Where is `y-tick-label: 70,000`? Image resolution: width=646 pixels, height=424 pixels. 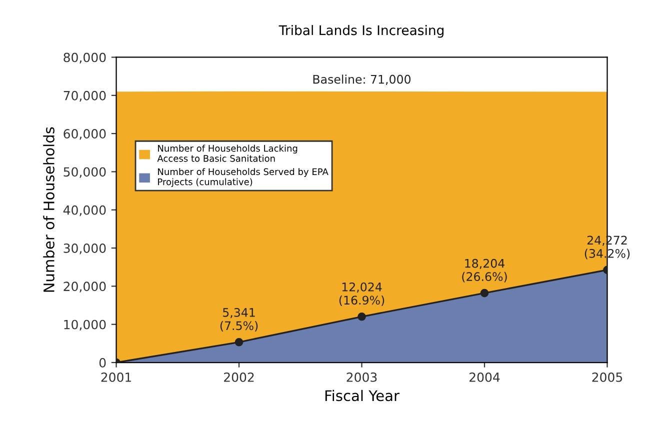
y-tick-label: 70,000 is located at coordinates (85, 96).